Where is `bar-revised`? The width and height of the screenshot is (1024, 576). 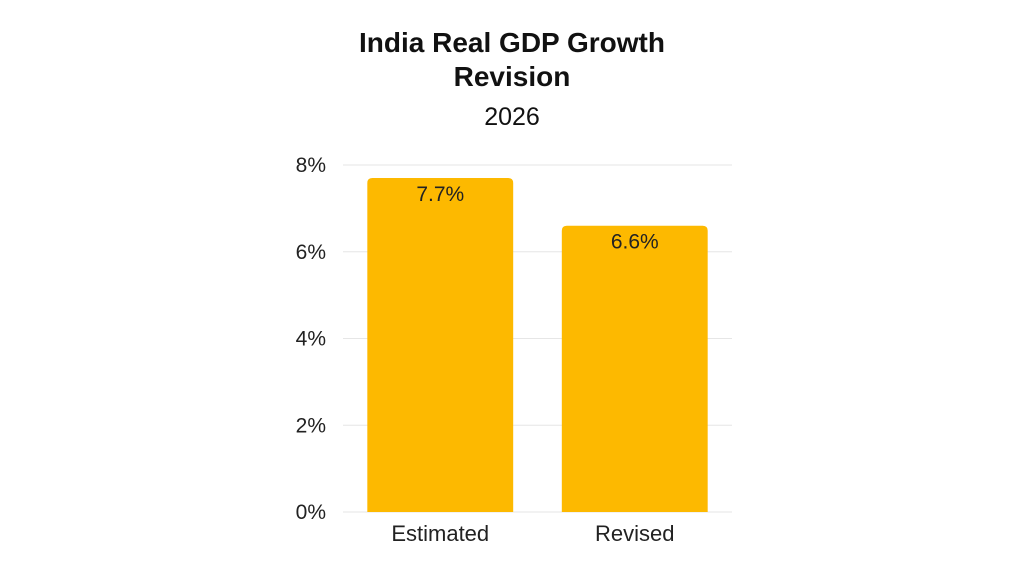 bar-revised is located at coordinates (634, 368).